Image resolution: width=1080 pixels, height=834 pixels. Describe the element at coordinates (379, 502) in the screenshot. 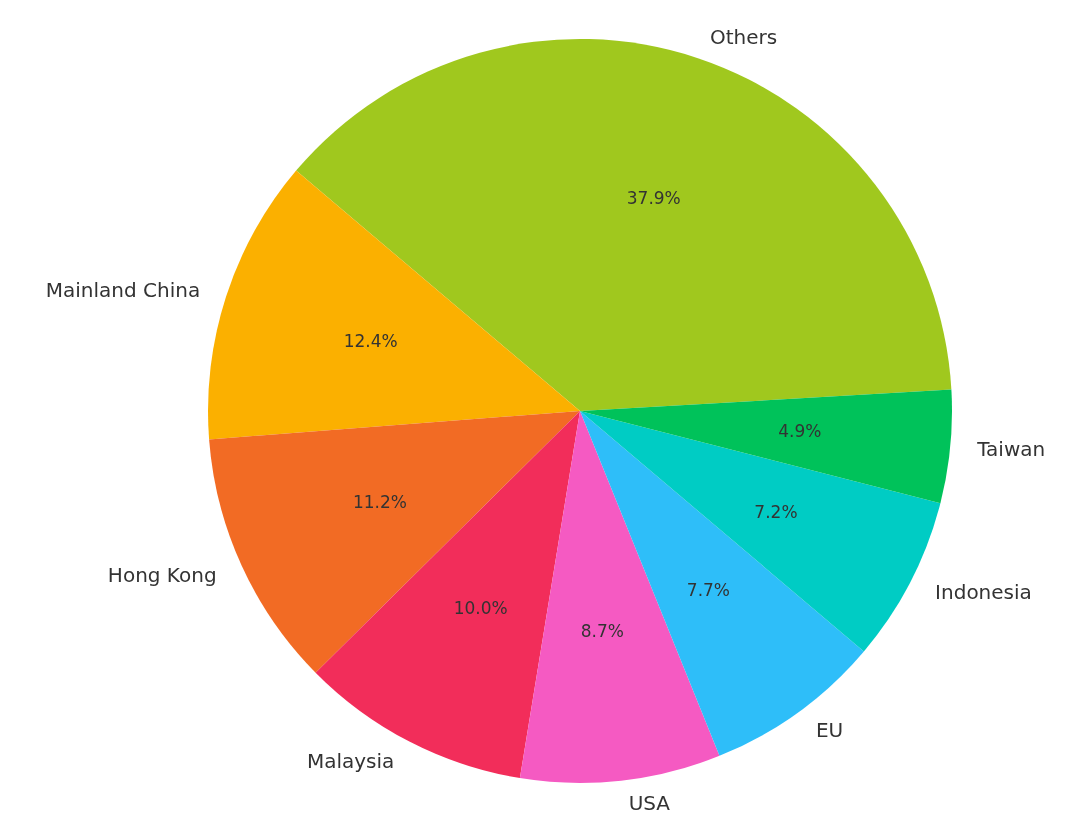

I see `data-label: 11.2%` at that location.